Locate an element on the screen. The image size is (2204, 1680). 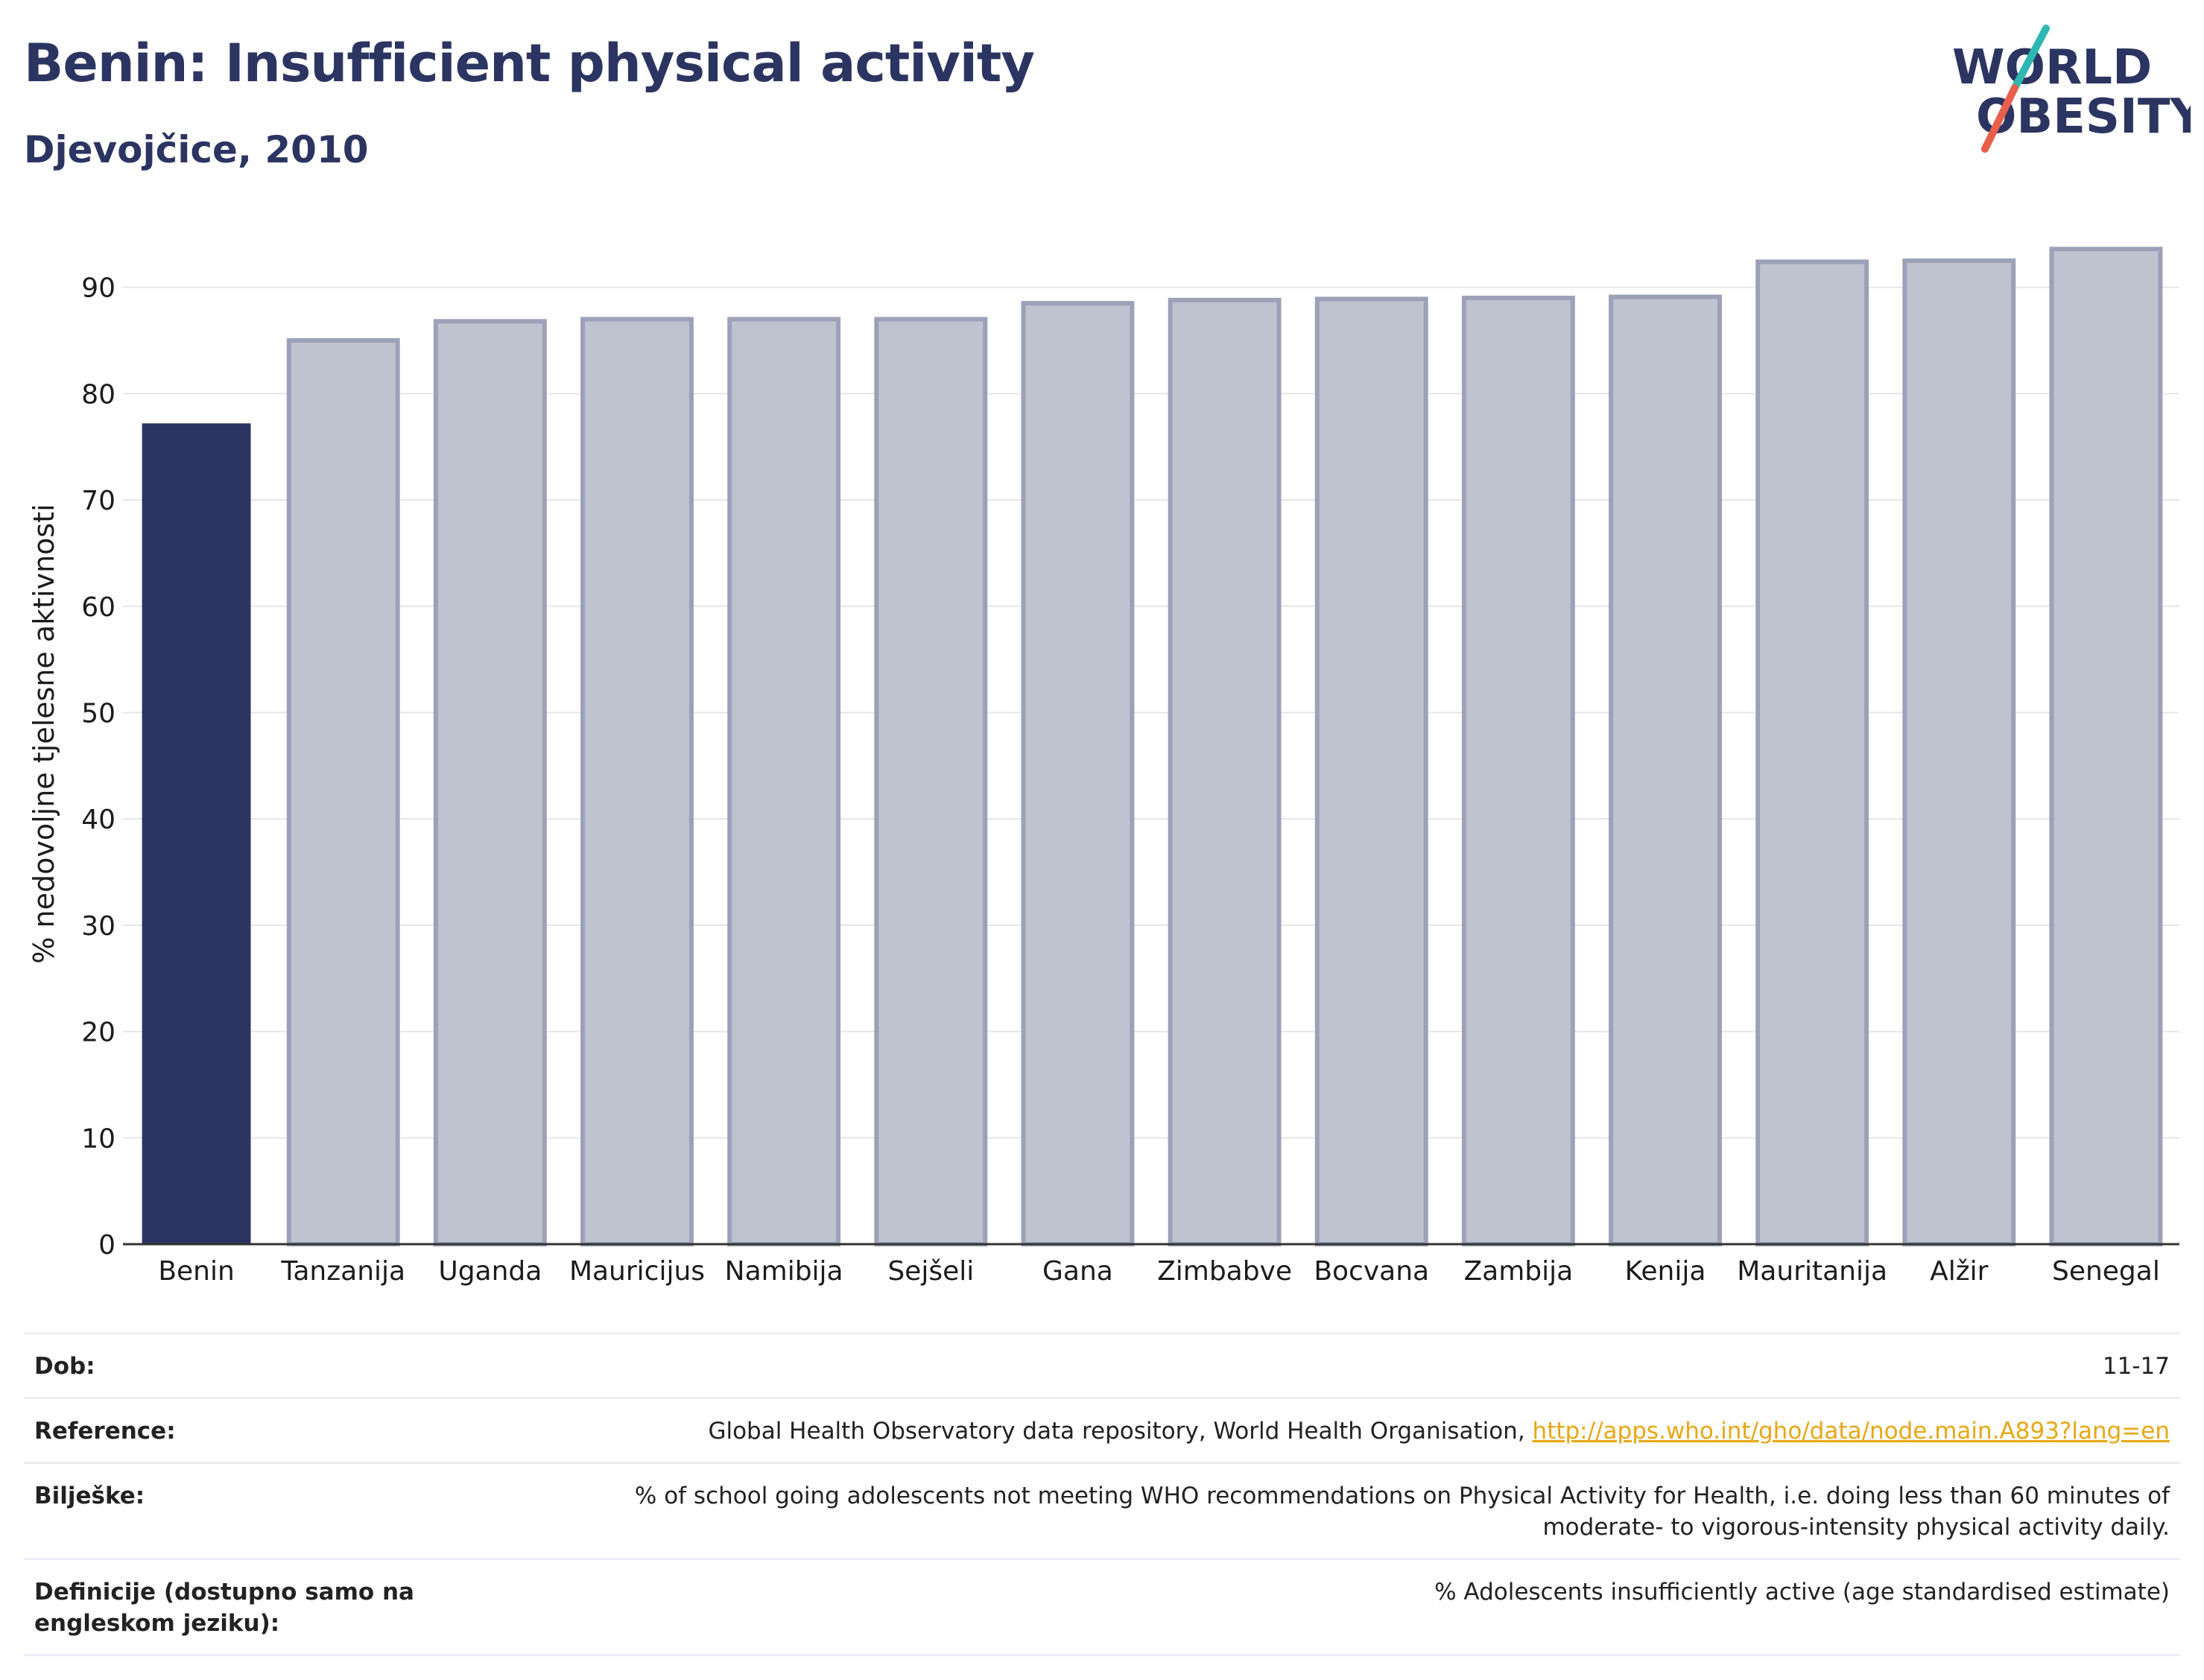
world-obesity-logo: WORLD OBESITY is located at coordinates (2070, 97).